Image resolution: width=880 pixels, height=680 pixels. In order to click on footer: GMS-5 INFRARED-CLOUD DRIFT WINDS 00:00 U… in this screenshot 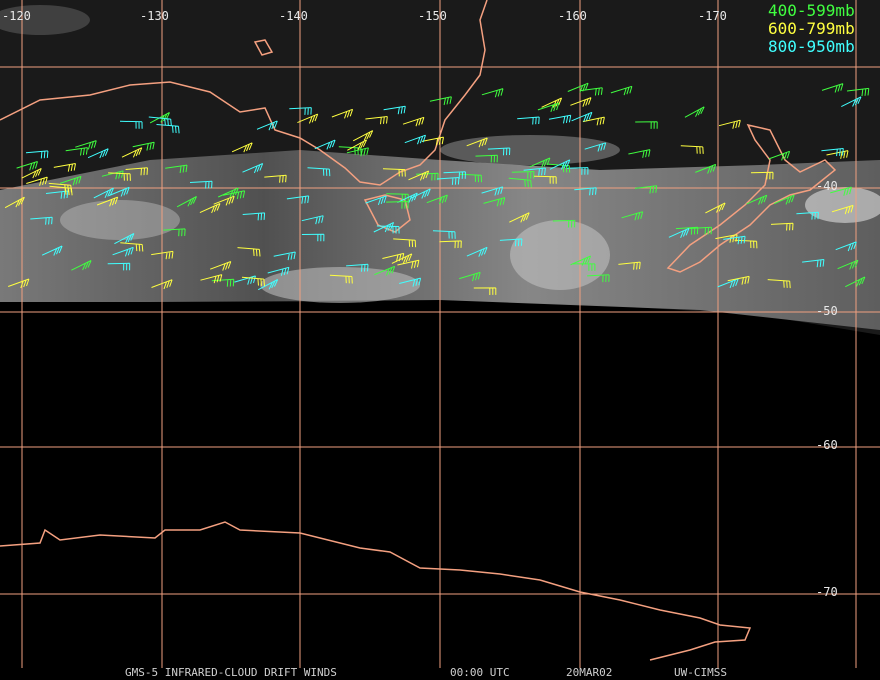, I will do `click(426, 672)`.